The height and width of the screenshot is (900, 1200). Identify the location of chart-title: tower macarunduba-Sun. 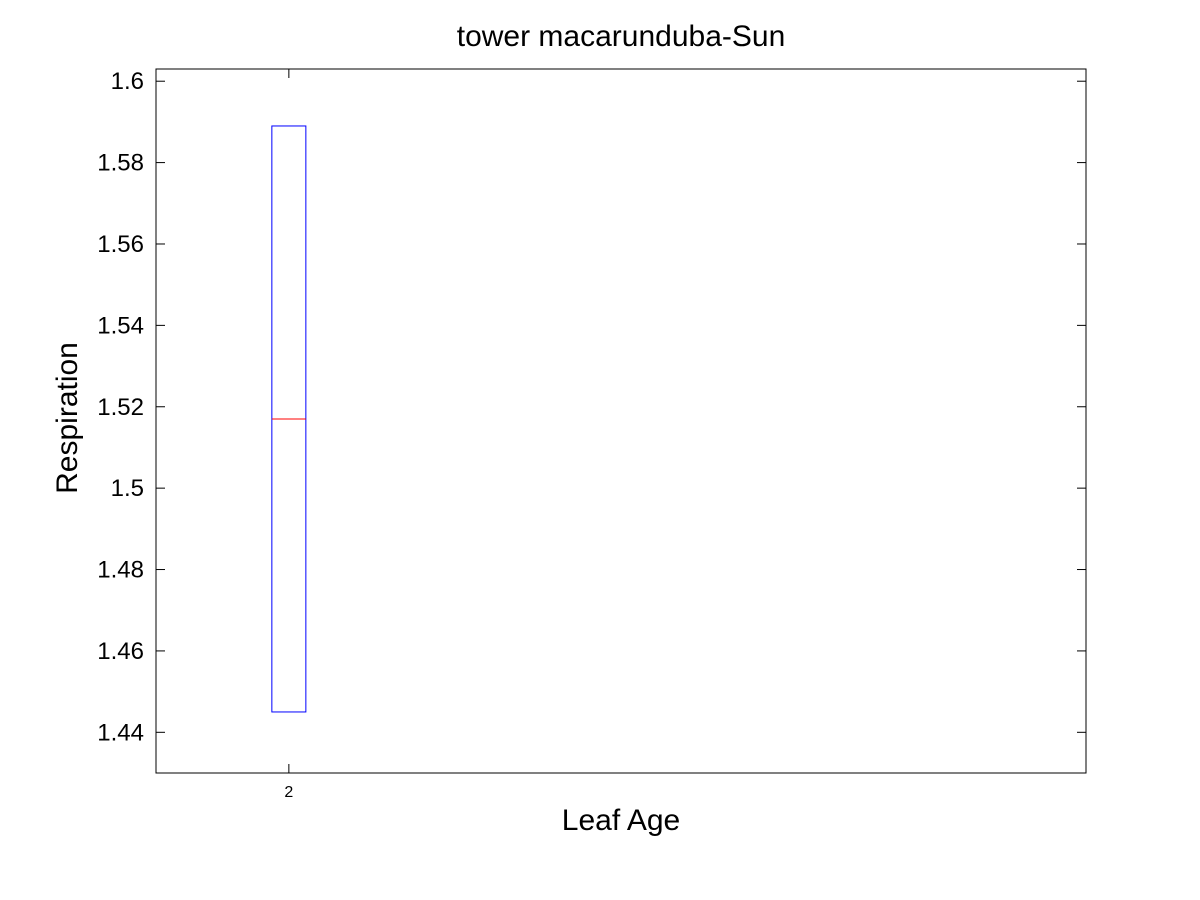
(621, 36).